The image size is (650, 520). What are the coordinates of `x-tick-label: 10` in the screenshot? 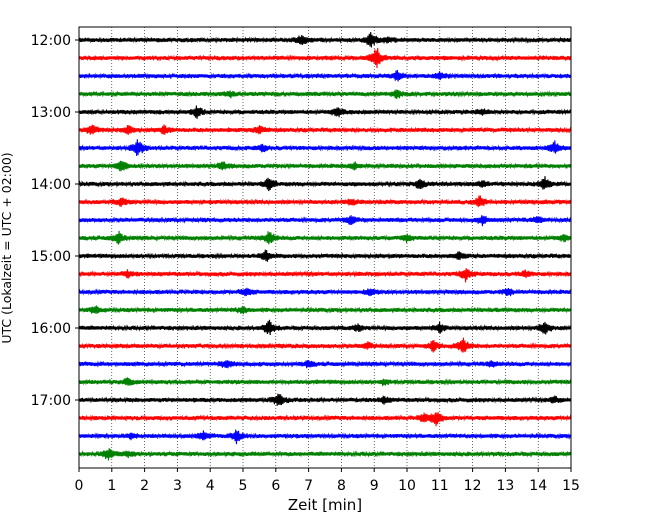 It's located at (407, 486).